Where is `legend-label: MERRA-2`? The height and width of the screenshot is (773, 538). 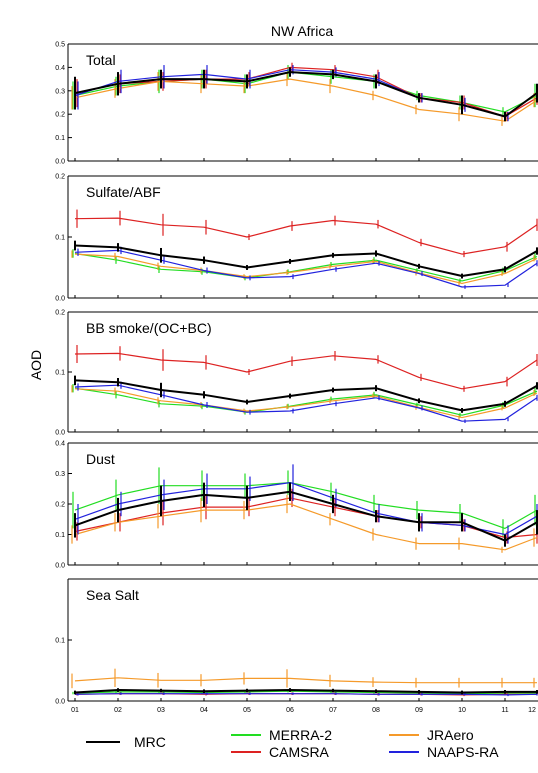 legend-label: MERRA-2 is located at coordinates (300, 735).